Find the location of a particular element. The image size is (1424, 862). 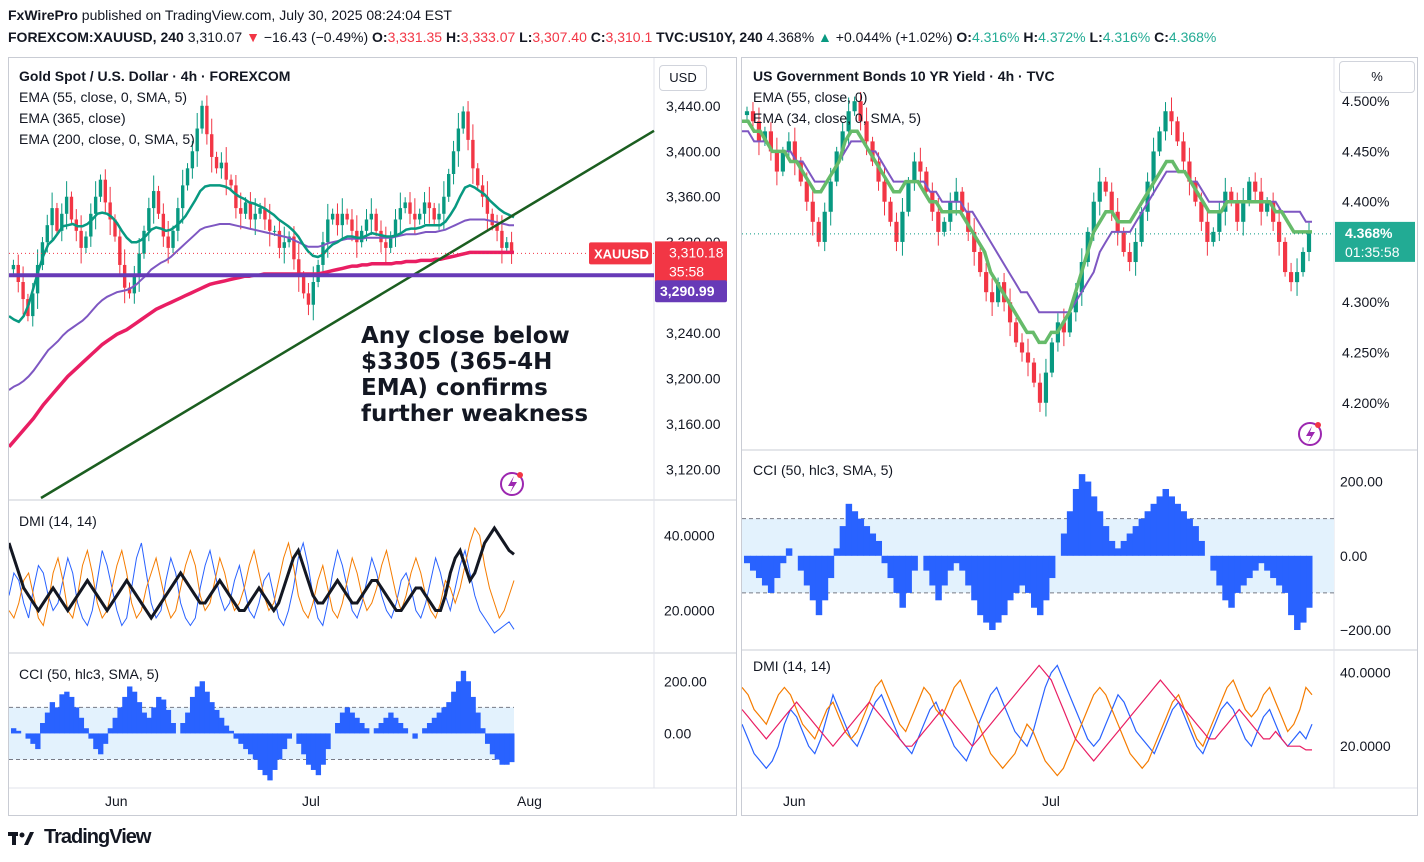

note-line-4: further weakness is located at coordinates (475, 414).